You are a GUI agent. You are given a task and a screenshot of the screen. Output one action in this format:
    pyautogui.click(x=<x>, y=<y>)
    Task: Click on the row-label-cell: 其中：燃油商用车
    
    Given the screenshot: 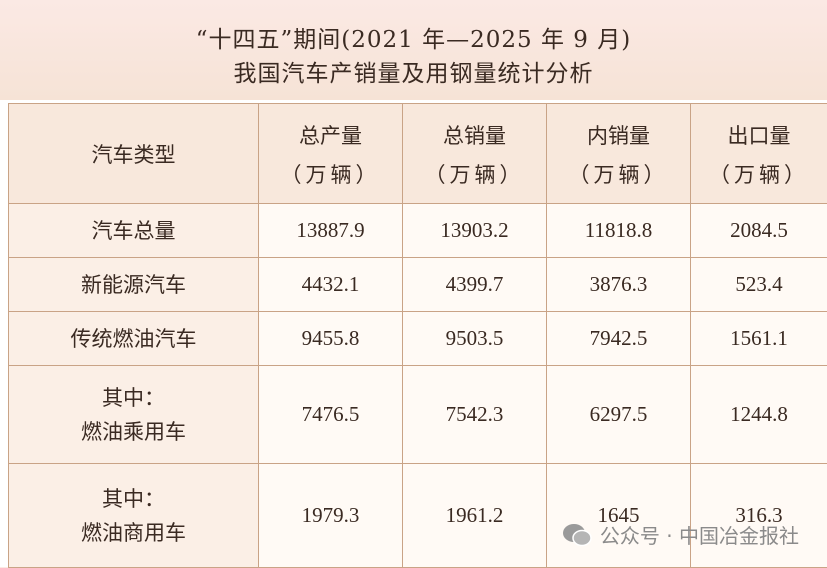 What is the action you would take?
    pyautogui.click(x=134, y=516)
    